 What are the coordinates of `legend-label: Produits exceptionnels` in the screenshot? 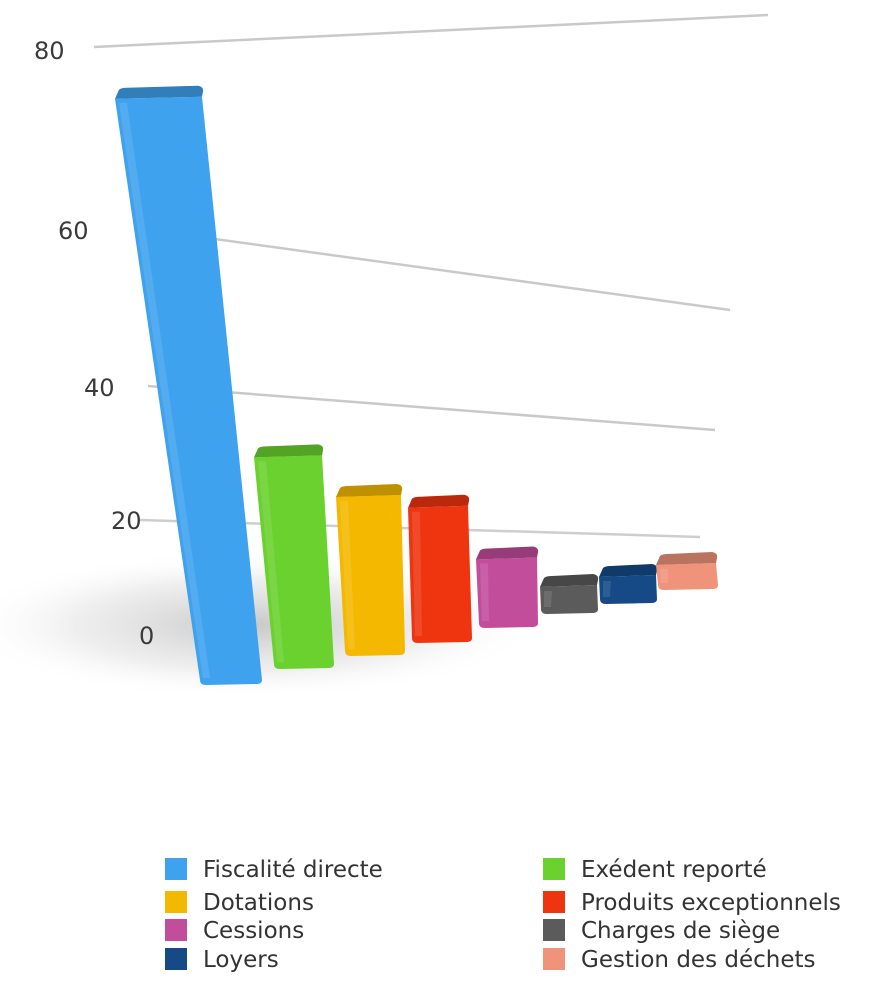 It's located at (711, 903).